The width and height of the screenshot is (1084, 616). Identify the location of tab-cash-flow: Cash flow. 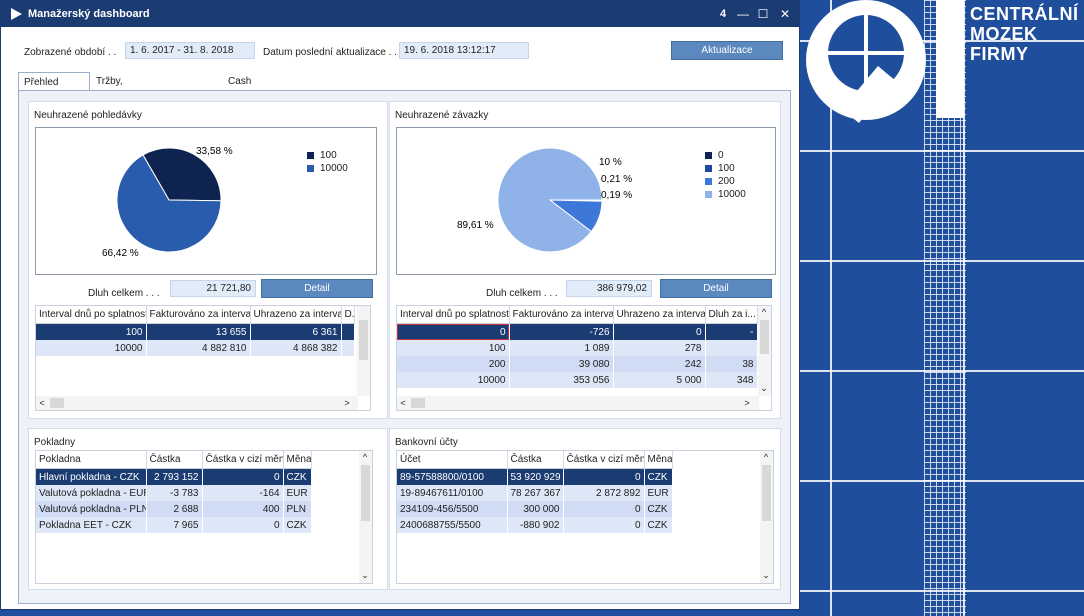
(240, 91).